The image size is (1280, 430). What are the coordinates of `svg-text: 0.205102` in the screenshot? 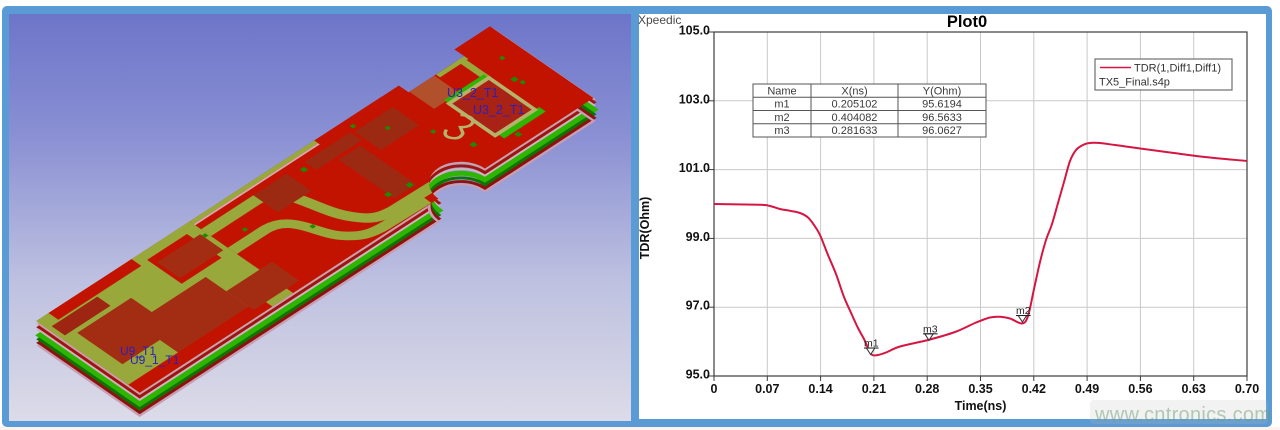 It's located at (855, 105).